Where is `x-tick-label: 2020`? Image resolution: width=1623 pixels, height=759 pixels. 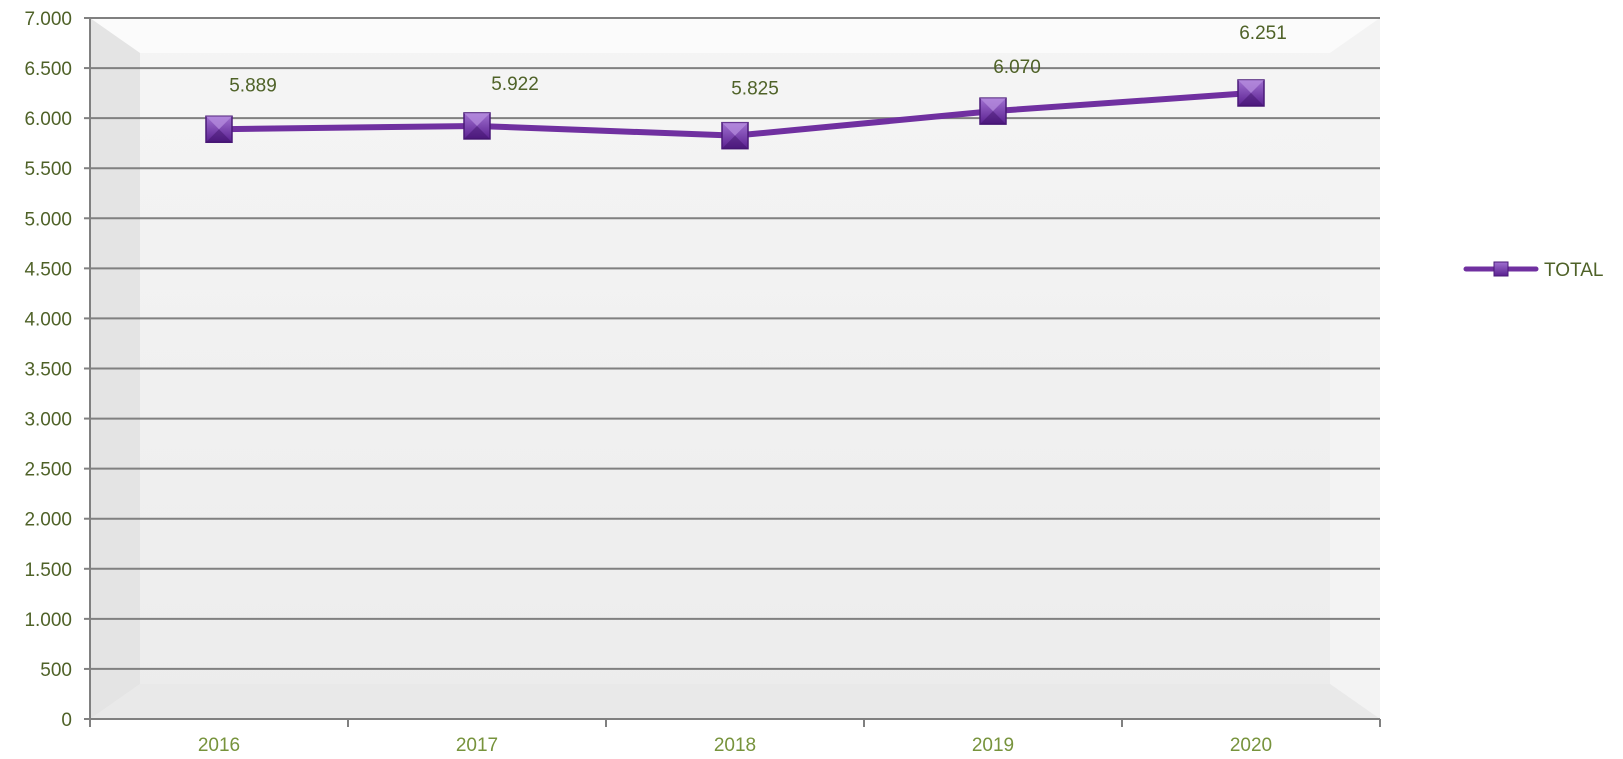
x-tick-label: 2020 is located at coordinates (1251, 745).